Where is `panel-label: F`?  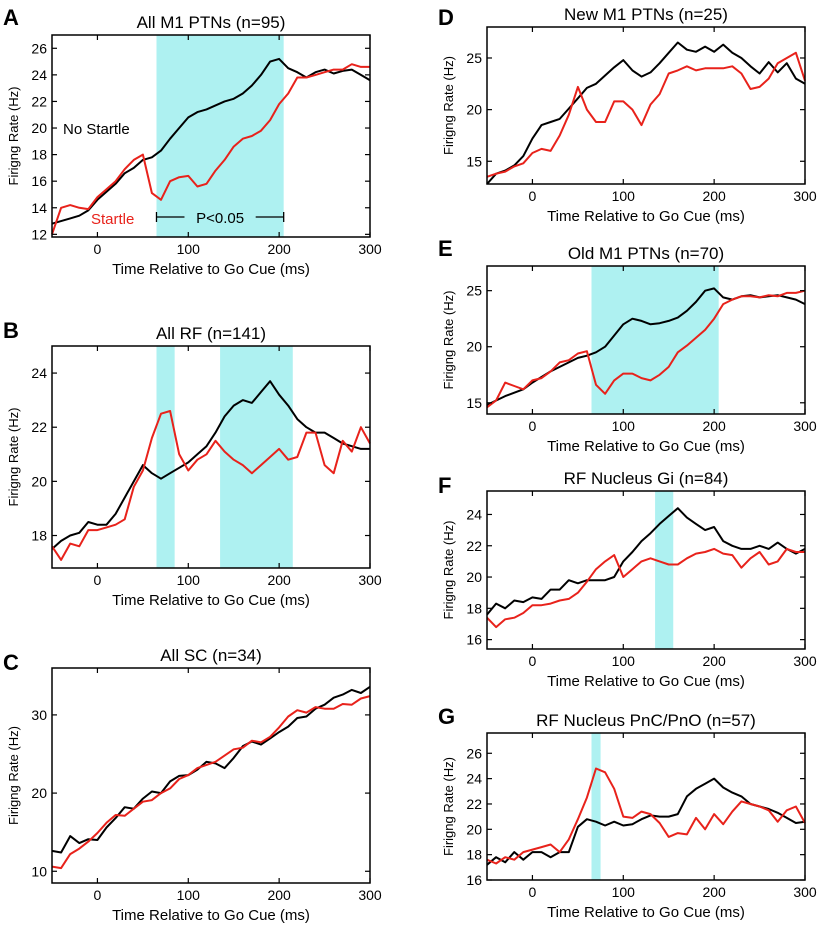 panel-label: F is located at coordinates (444, 485).